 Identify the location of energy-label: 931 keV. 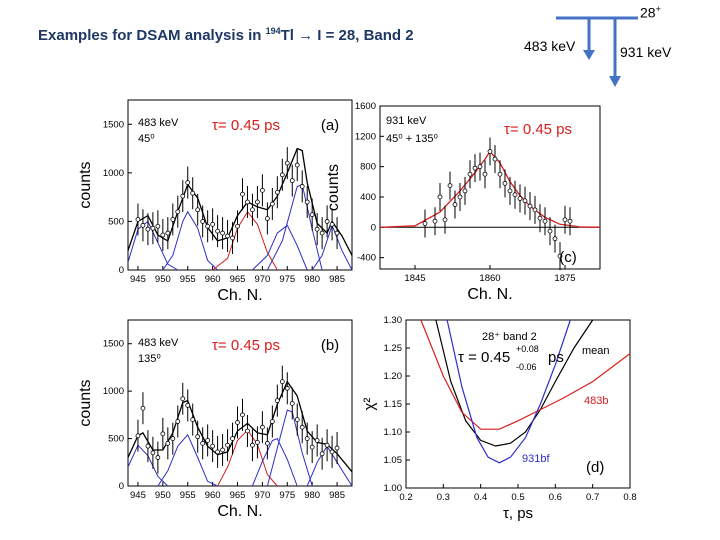
(406, 121).